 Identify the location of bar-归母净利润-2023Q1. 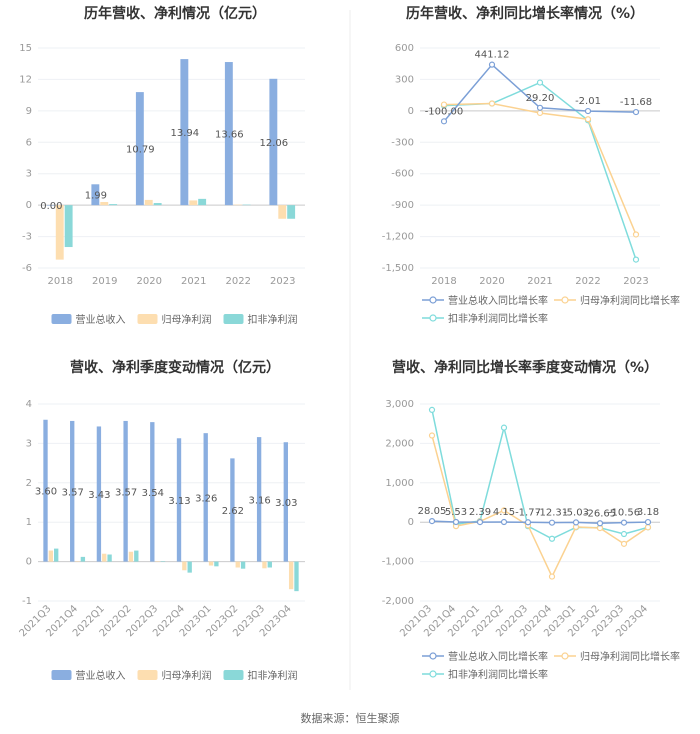
(211, 563).